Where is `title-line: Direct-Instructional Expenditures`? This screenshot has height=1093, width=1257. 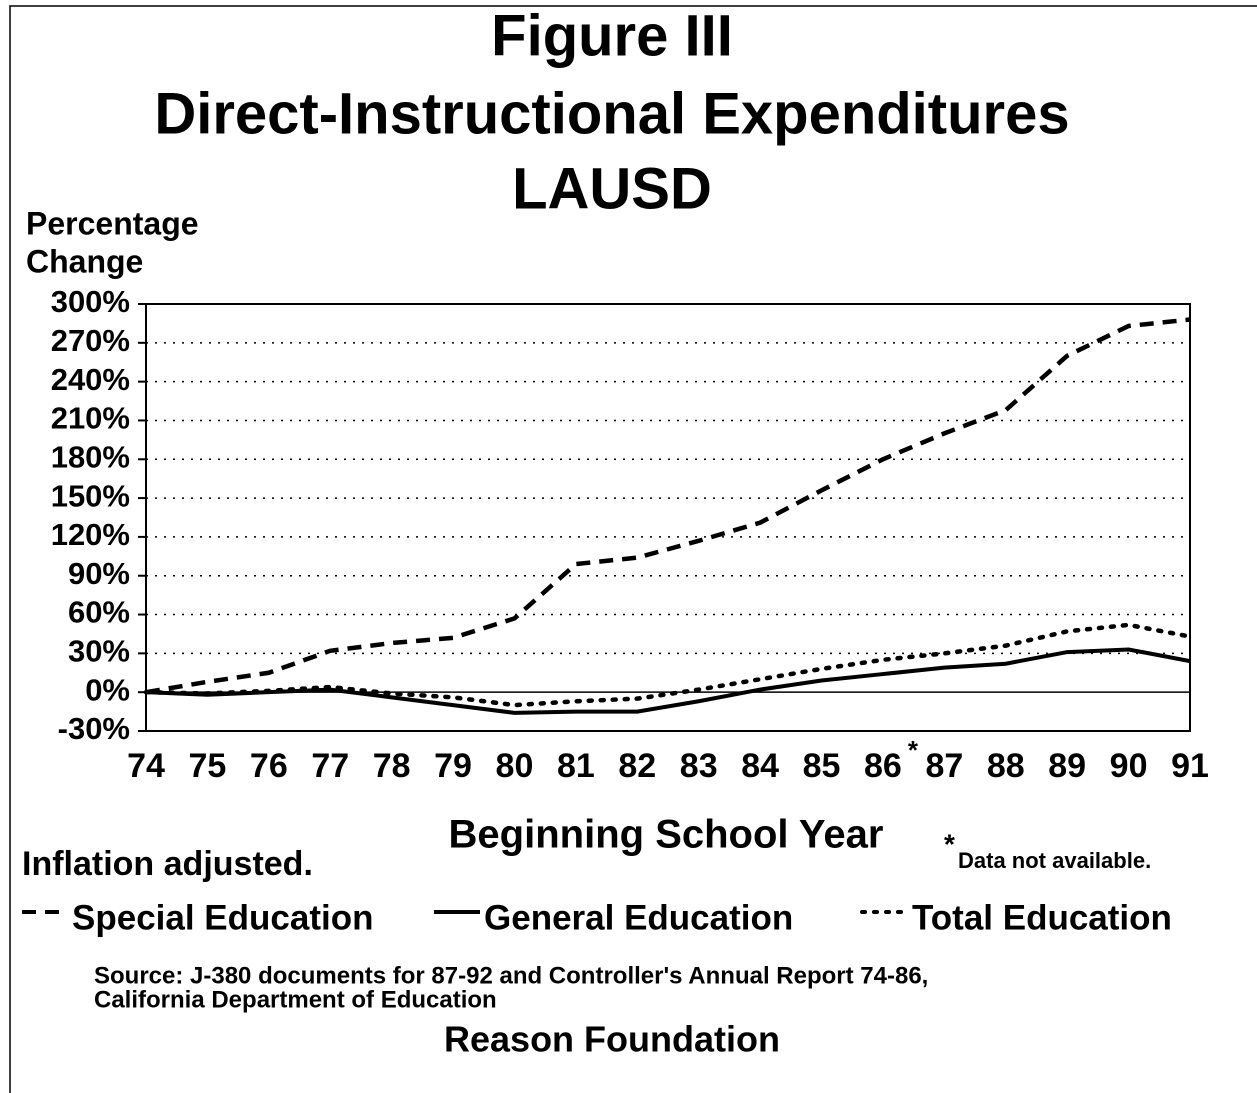
title-line: Direct-Instructional Expenditures is located at coordinates (611, 113).